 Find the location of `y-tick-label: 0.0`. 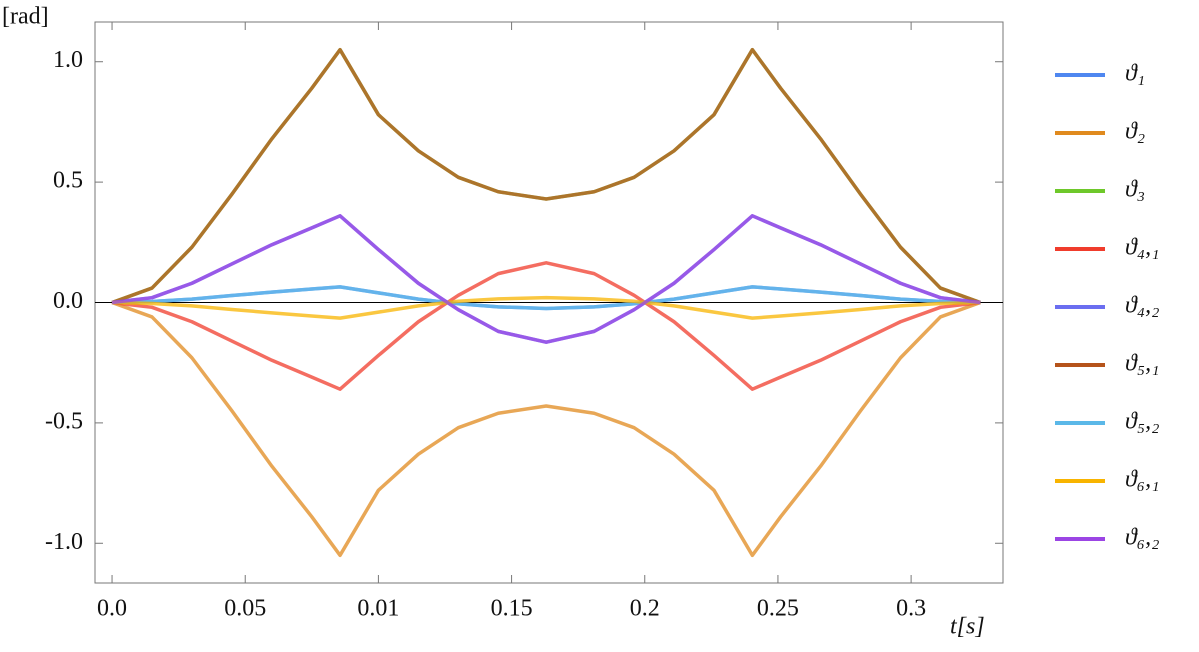

y-tick-label: 0.0 is located at coordinates (68, 301).